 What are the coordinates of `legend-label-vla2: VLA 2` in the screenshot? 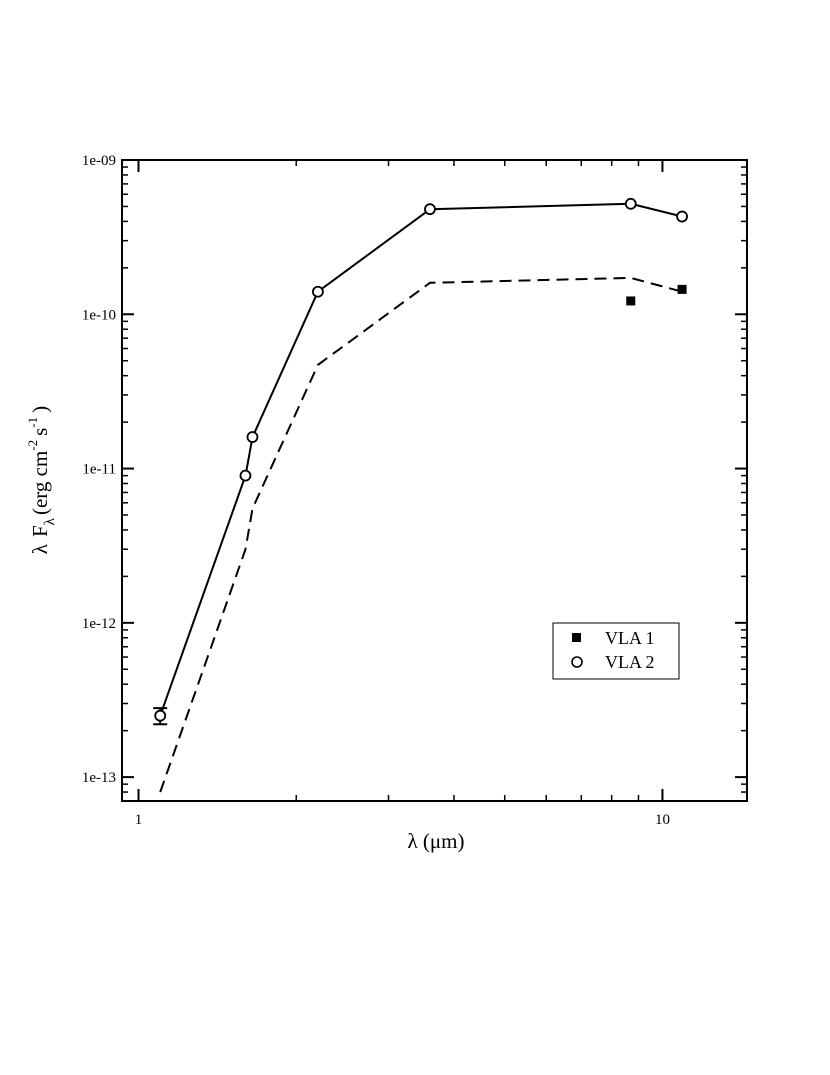 It's located at (630, 662).